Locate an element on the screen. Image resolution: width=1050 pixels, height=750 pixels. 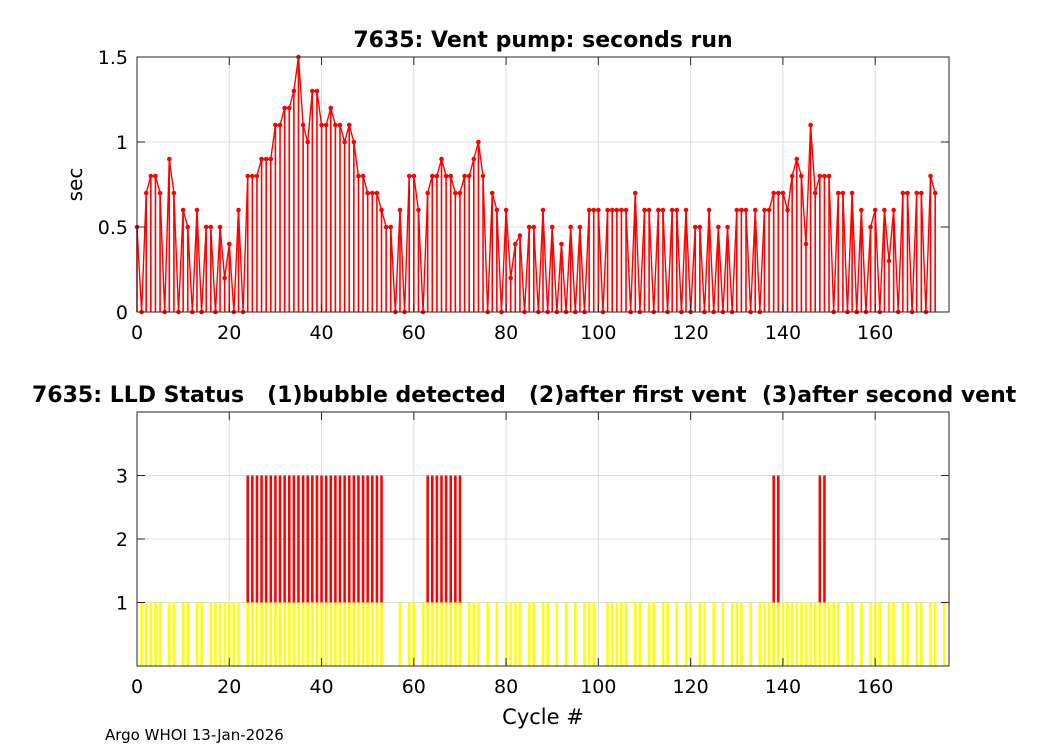
footer-credit: Argo WHOI 13-Jan-2026 is located at coordinates (194, 735).